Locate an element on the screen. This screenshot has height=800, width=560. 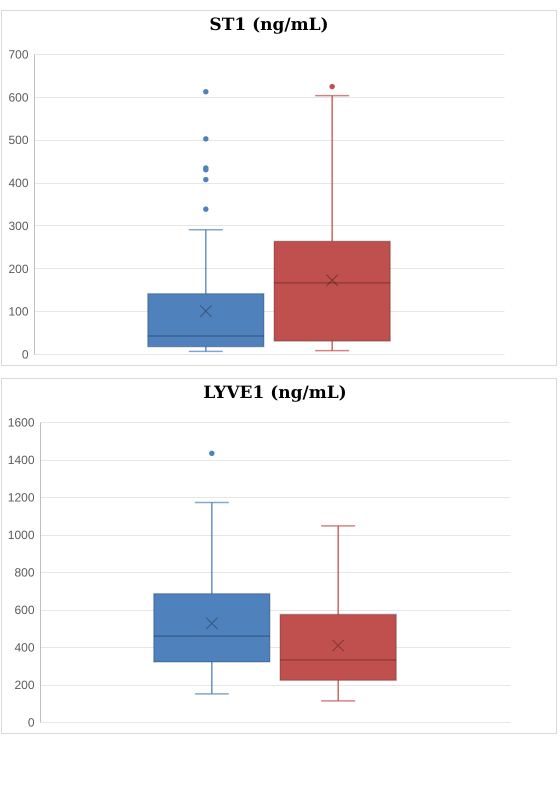
y-tick-label: 1400 is located at coordinates (21, 460).